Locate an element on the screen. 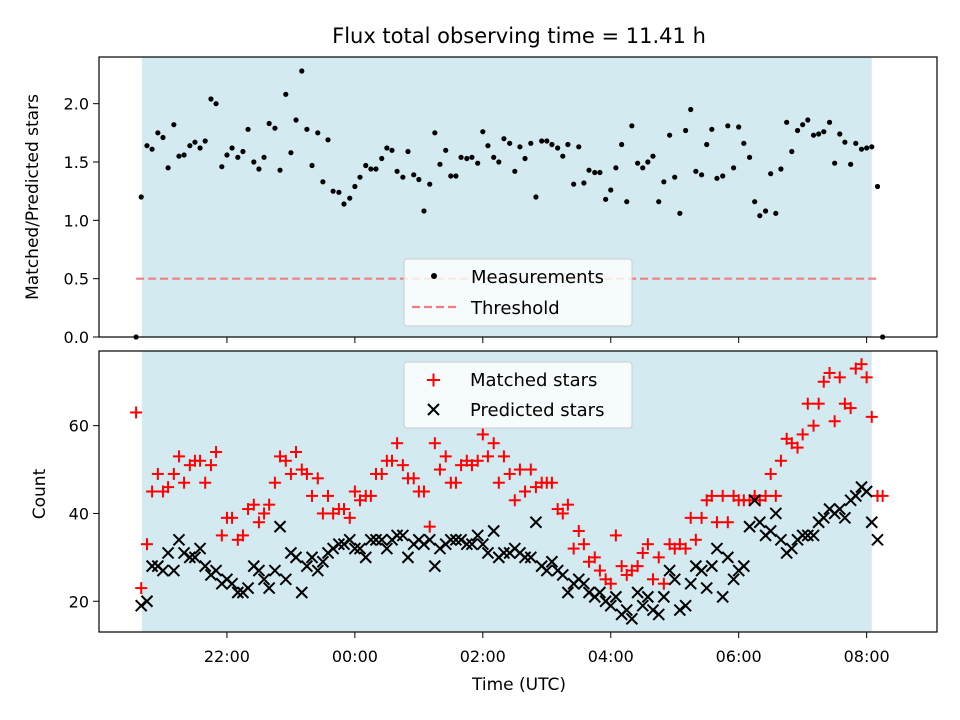 Image resolution: width=960 pixels, height=720 pixels. x-tick-label: 08:00 is located at coordinates (867, 656).